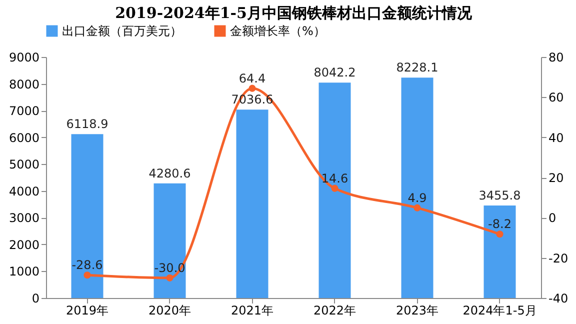 Image resolution: width=576 pixels, height=324 pixels. What do you see at coordinates (24, 191) in the screenshot?
I see `y-tick-label: 4000` at bounding box center [24, 191].